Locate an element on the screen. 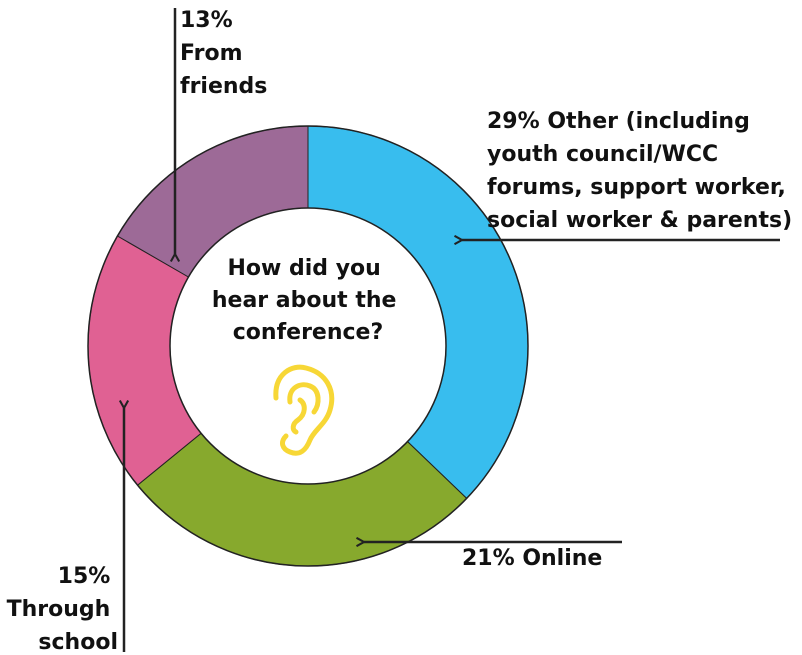 This screenshot has height=655, width=802. slice-label-line: forums, support worker, is located at coordinates (636, 187).